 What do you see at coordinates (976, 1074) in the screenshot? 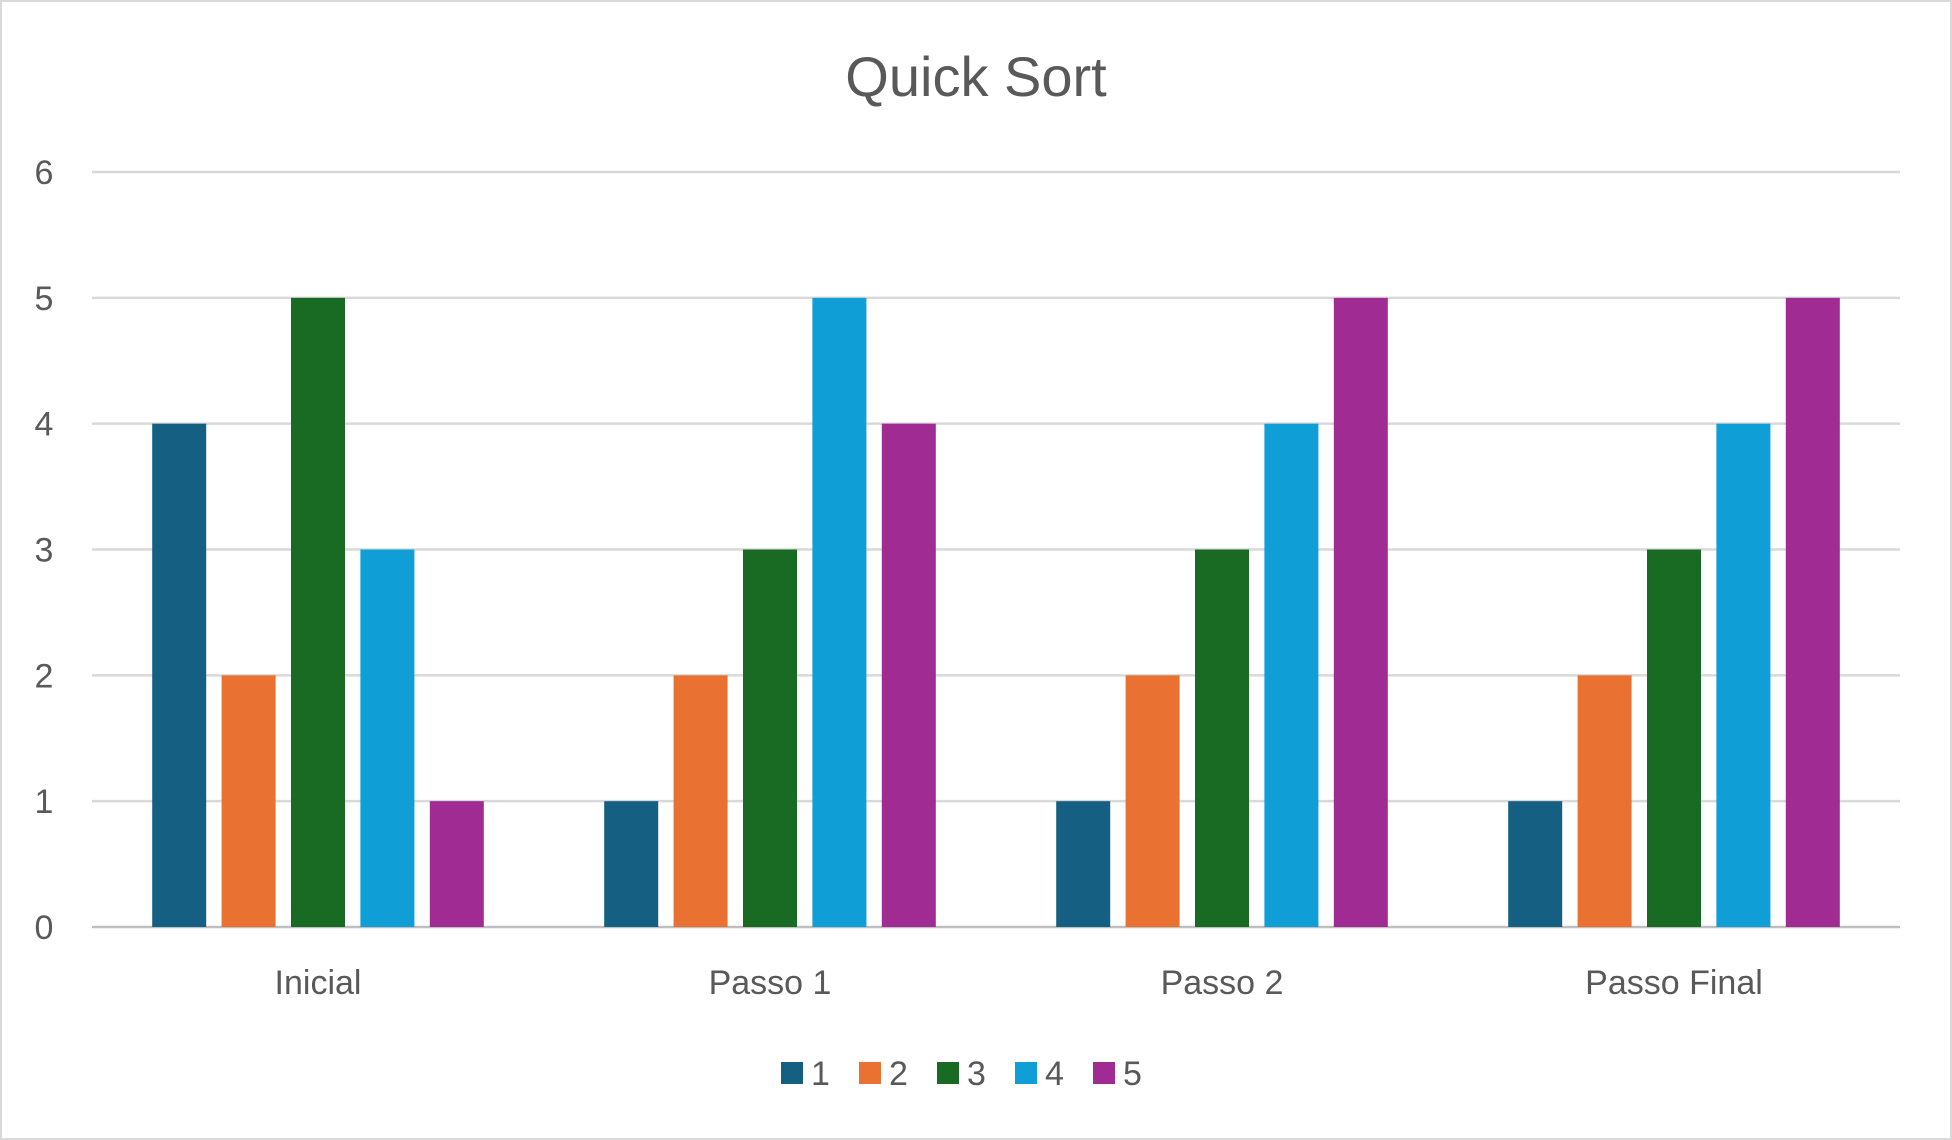
I see `legend-label: 3` at bounding box center [976, 1074].